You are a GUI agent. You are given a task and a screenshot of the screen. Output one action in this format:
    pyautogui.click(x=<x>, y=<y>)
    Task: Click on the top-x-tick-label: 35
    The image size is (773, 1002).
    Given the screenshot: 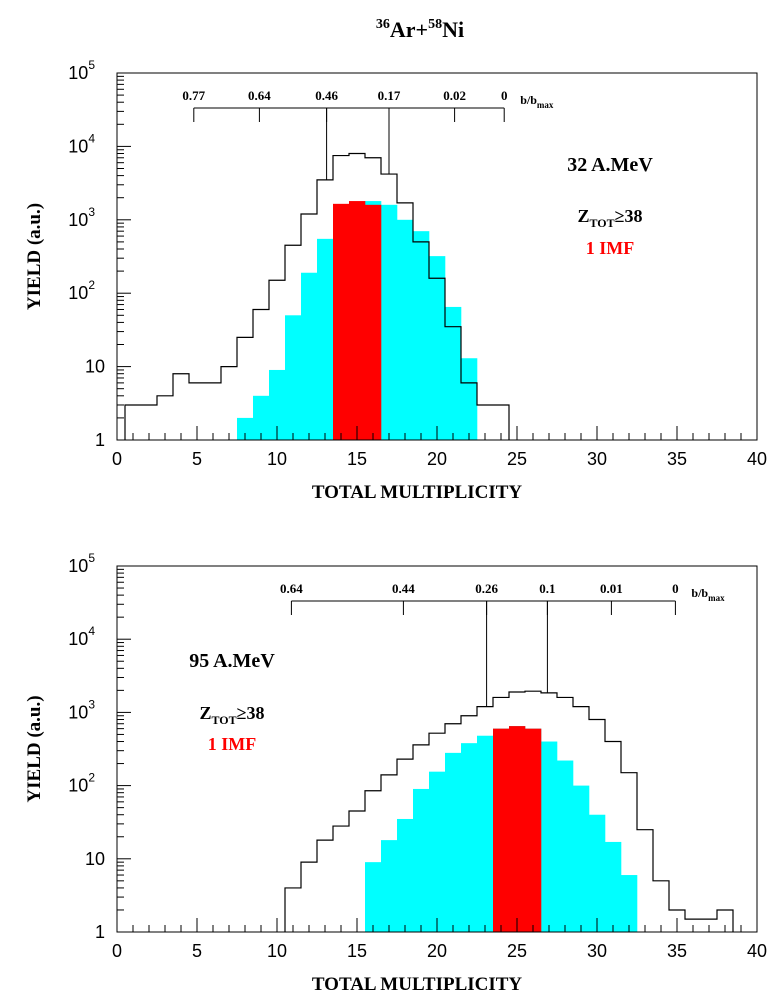 What is the action you would take?
    pyautogui.click(x=677, y=459)
    